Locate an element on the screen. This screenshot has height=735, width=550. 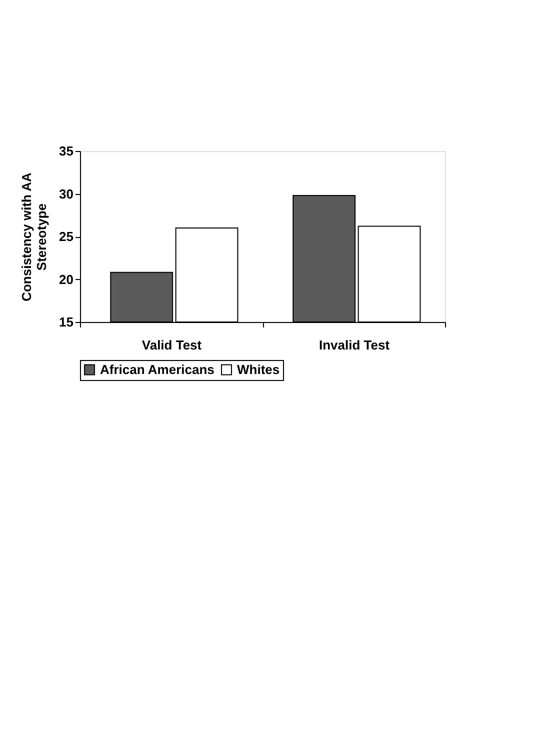
x-tick-label: Invalid Test is located at coordinates (354, 345).